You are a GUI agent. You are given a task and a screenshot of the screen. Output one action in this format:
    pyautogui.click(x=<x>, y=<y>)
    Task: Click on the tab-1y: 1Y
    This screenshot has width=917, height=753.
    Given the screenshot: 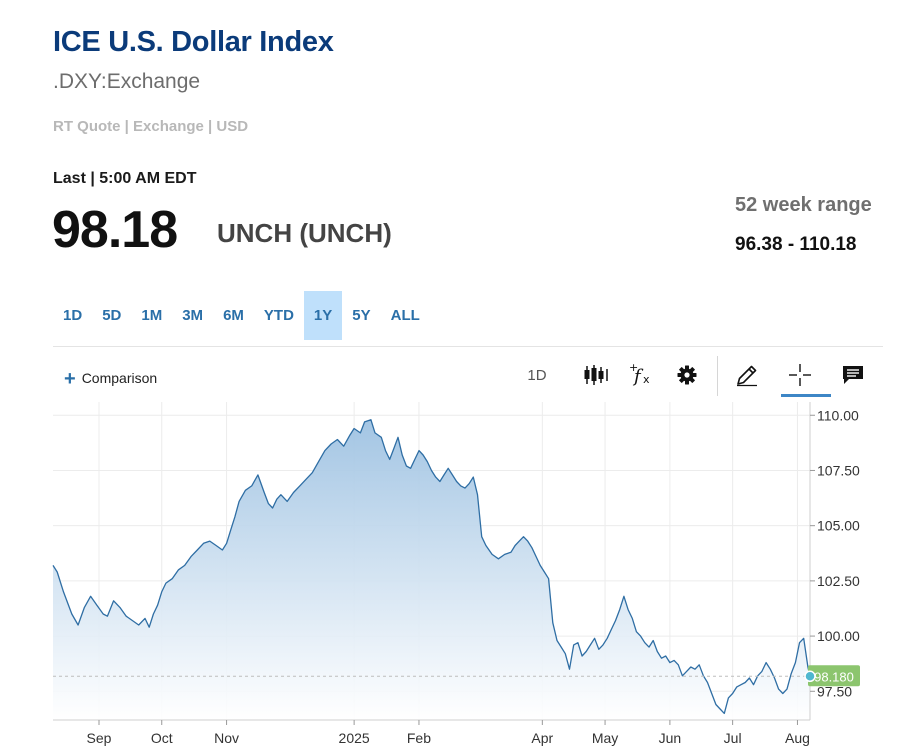 What is the action you would take?
    pyautogui.click(x=323, y=315)
    